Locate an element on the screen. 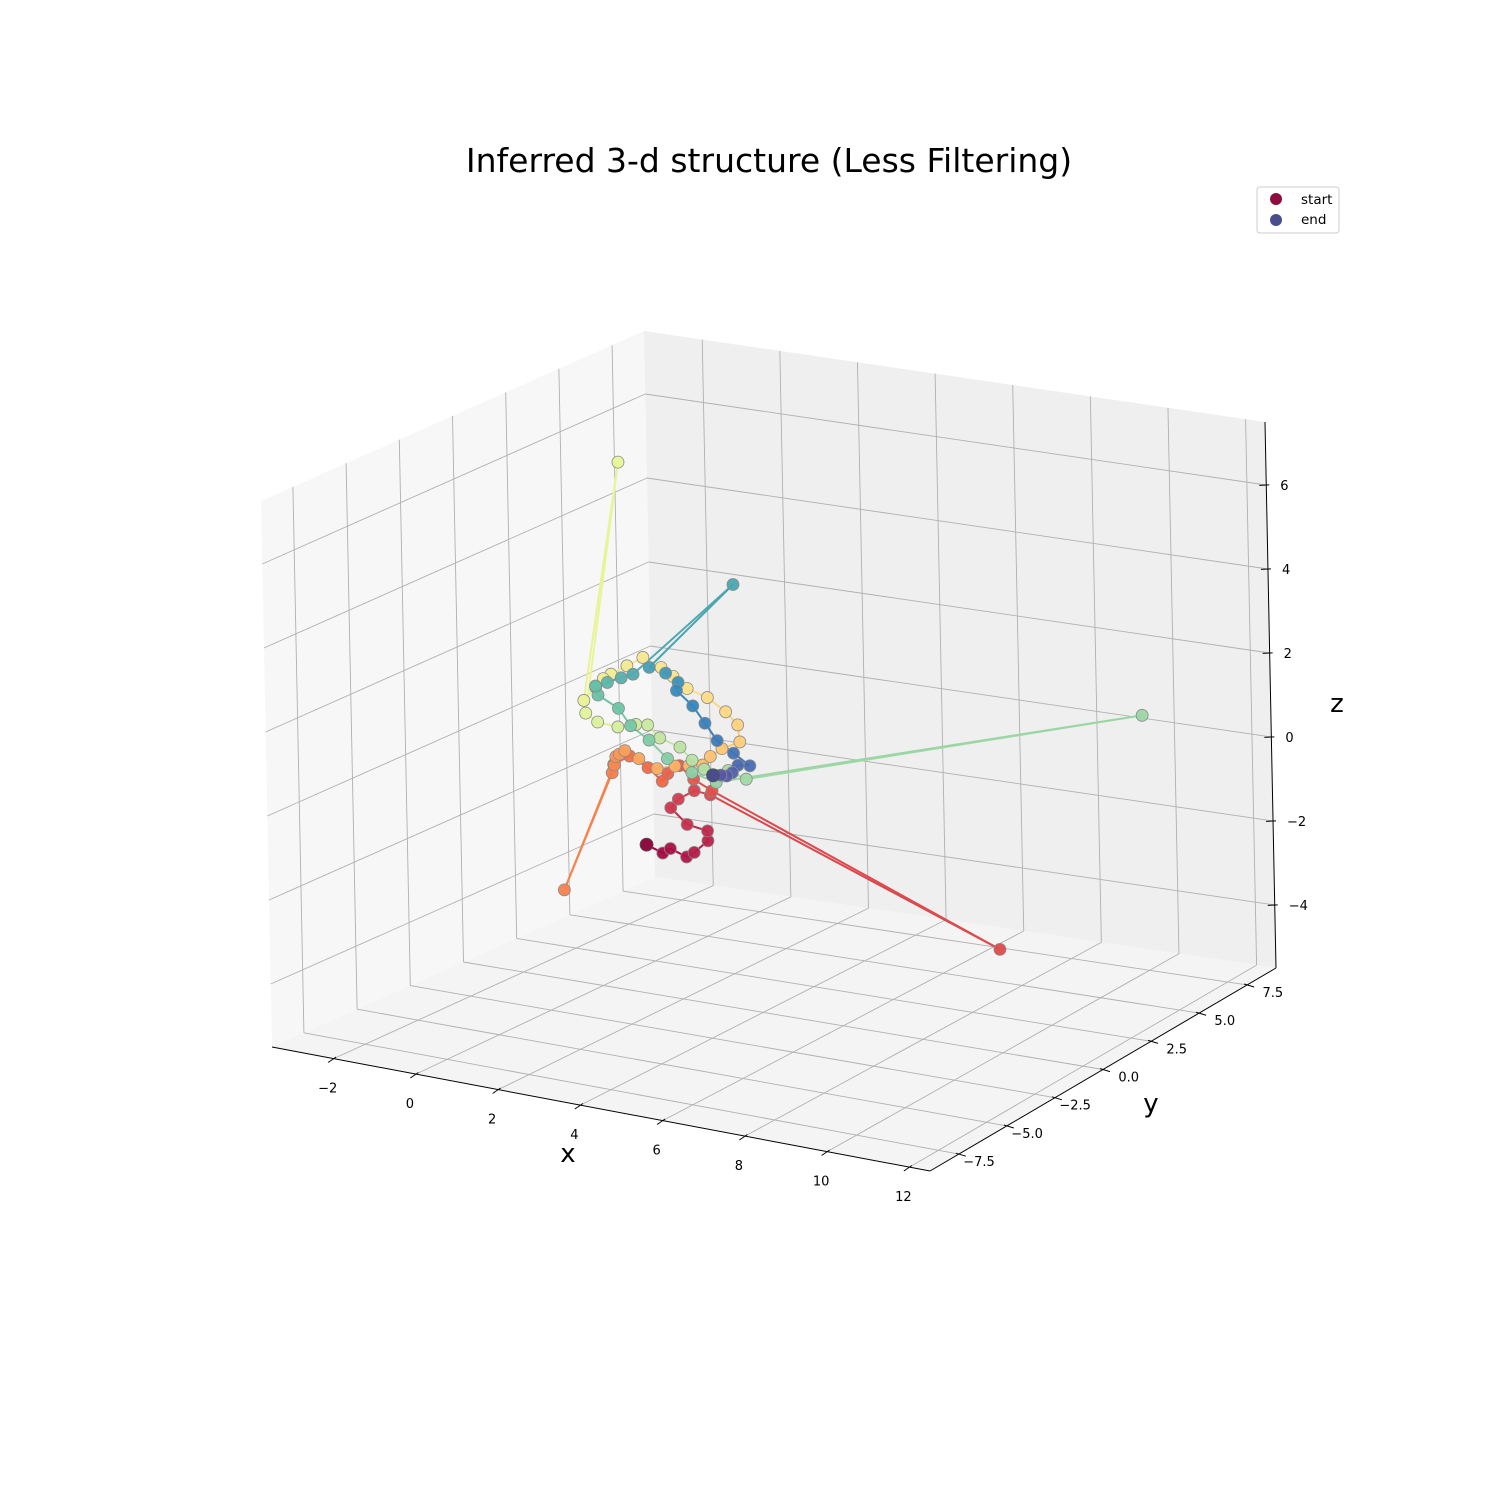  y-tick-label-5: 5.0 is located at coordinates (1224, 1021).